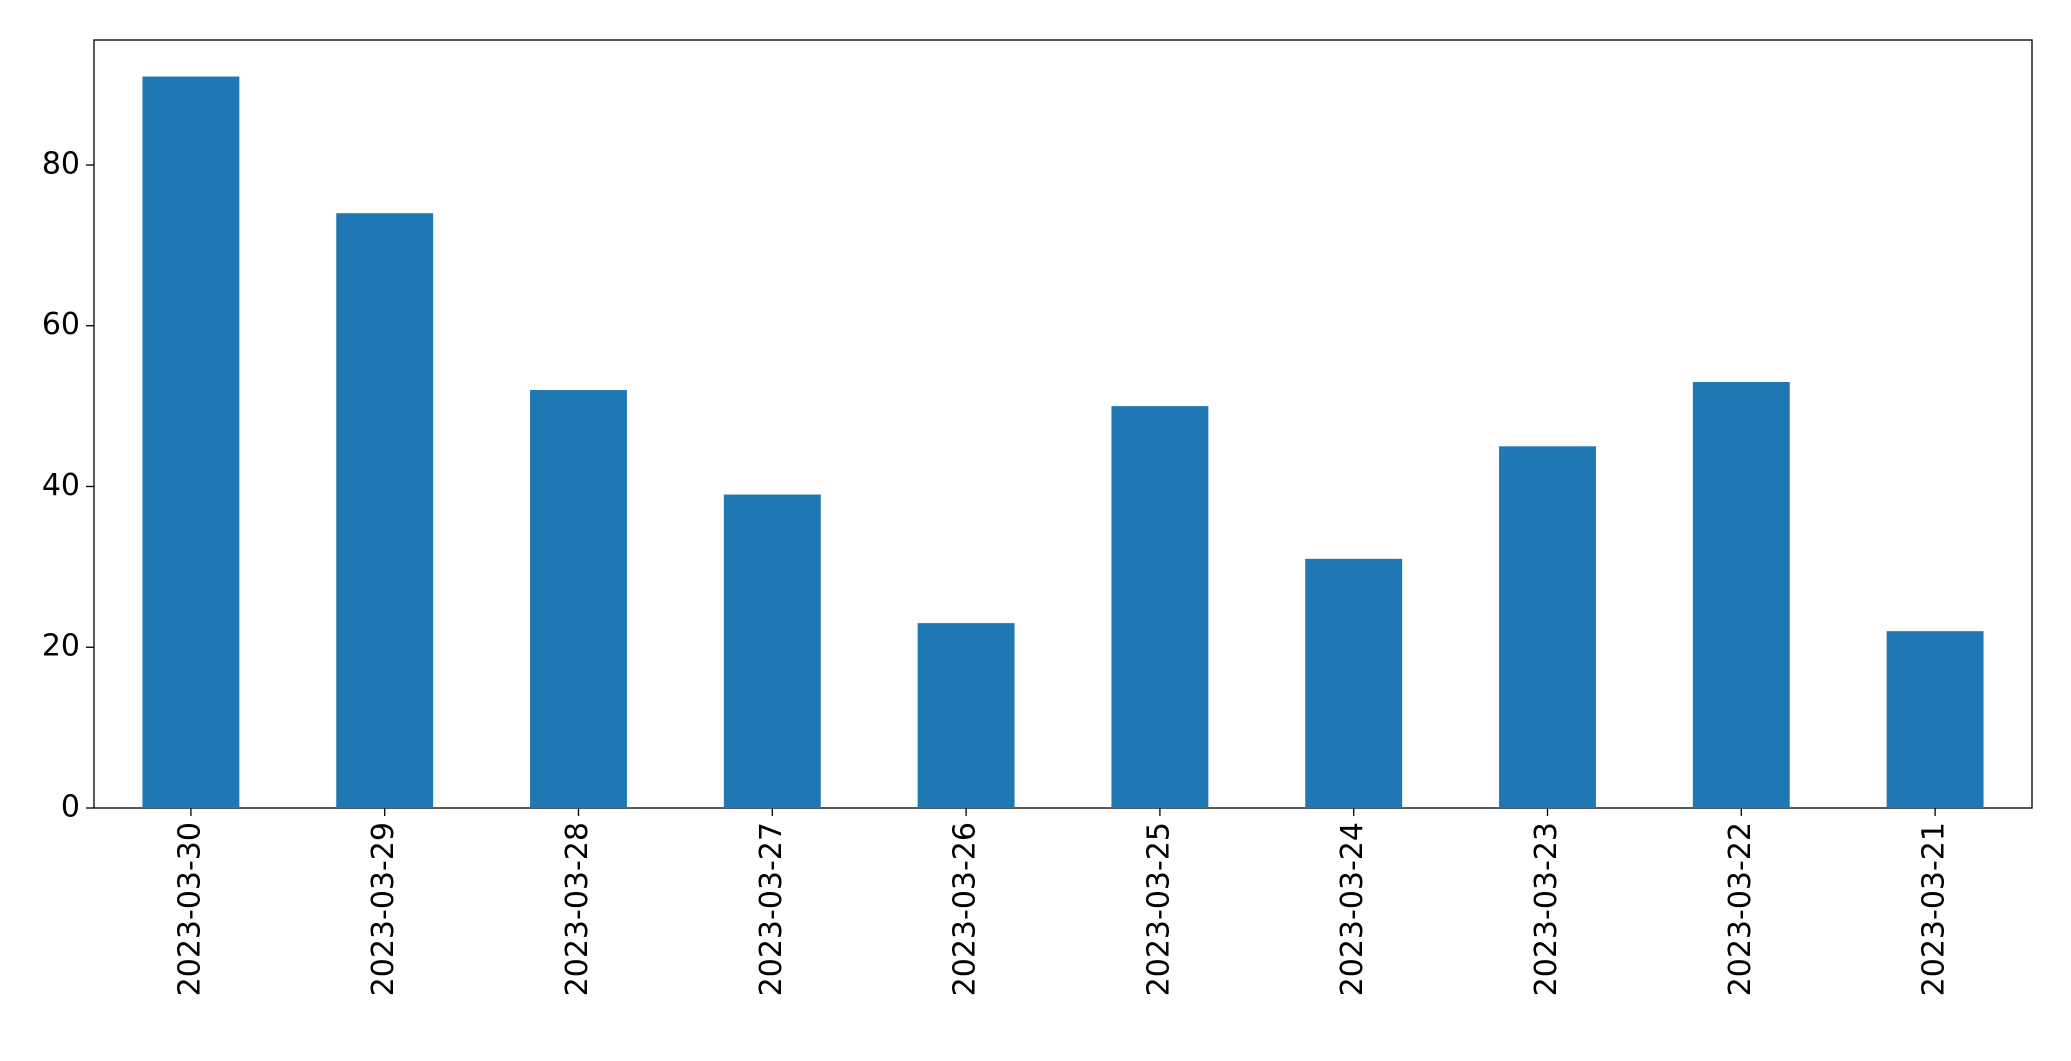 Image resolution: width=2071 pixels, height=1061 pixels. Describe the element at coordinates (1158, 909) in the screenshot. I see `x-tick-label: 2023-03-25` at that location.